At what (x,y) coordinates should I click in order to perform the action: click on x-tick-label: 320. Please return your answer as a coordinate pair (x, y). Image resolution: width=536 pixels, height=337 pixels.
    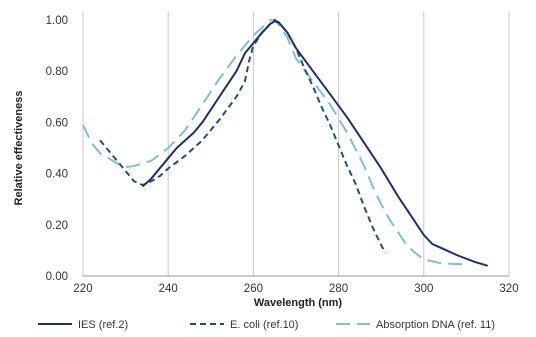
    Looking at the image, I should click on (508, 289).